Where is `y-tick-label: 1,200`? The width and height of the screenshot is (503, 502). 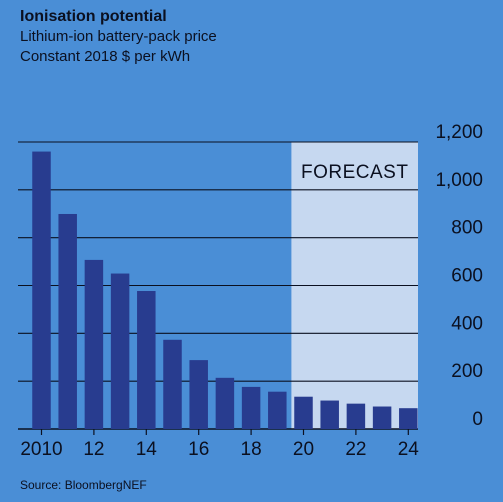
y-tick-label: 1,200 is located at coordinates (459, 132).